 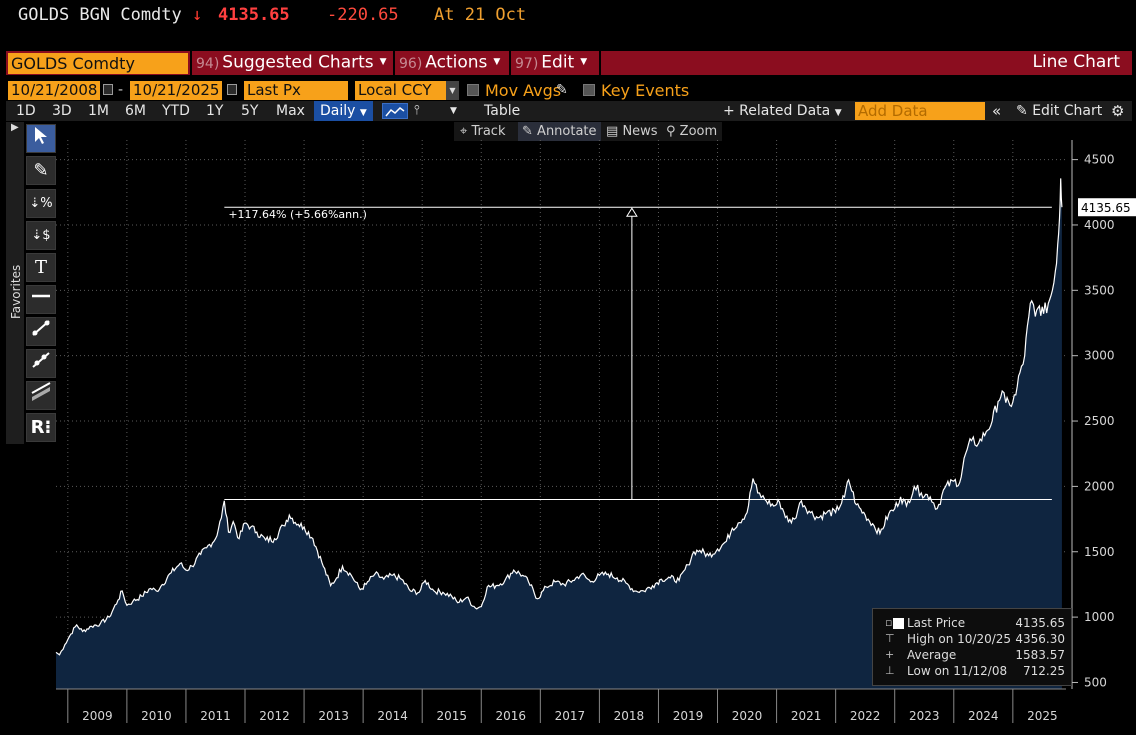 What do you see at coordinates (449, 63) in the screenshot?
I see `menu-actions: 96) Actions ▼` at bounding box center [449, 63].